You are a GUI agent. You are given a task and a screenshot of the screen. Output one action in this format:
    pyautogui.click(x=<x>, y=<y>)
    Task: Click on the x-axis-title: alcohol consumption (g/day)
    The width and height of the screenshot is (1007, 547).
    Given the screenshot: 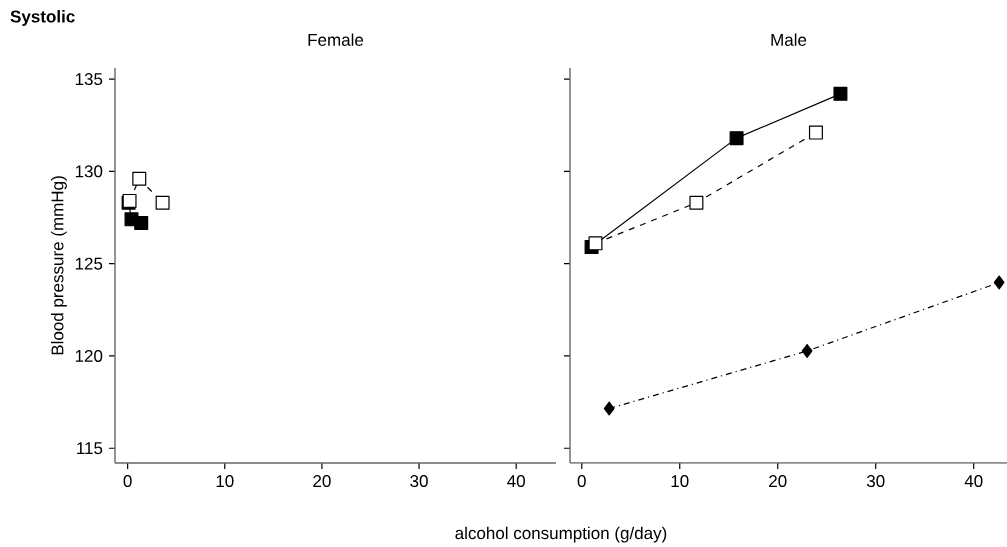 What is the action you would take?
    pyautogui.click(x=561, y=534)
    